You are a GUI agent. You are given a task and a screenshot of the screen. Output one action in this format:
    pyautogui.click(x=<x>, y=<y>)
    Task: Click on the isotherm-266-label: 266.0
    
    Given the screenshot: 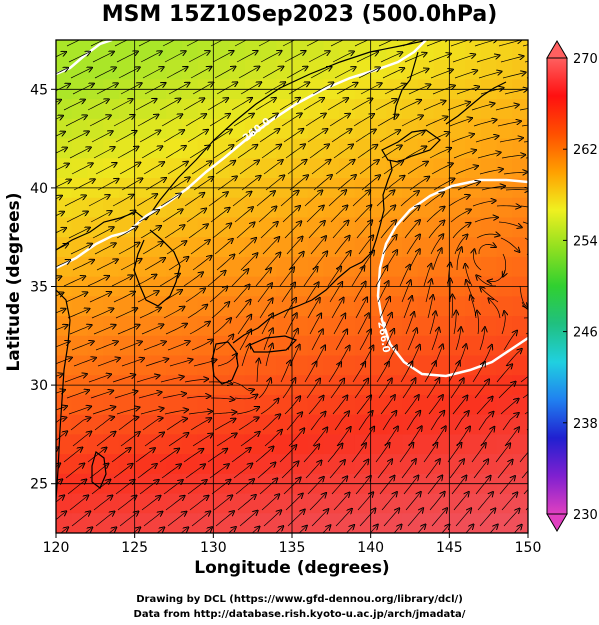 What is the action you would take?
    pyautogui.click(x=383, y=337)
    